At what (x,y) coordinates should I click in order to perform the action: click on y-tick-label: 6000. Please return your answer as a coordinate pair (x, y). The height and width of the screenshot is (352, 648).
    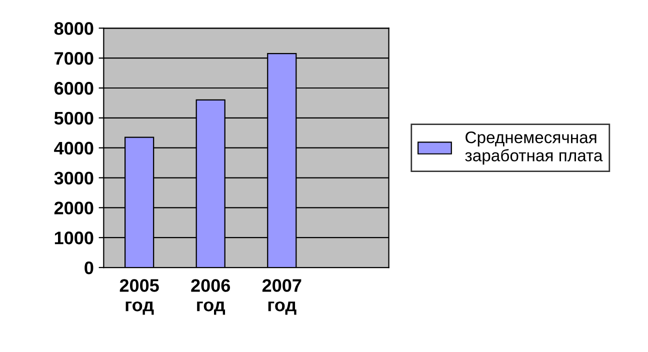
    Looking at the image, I should click on (74, 88).